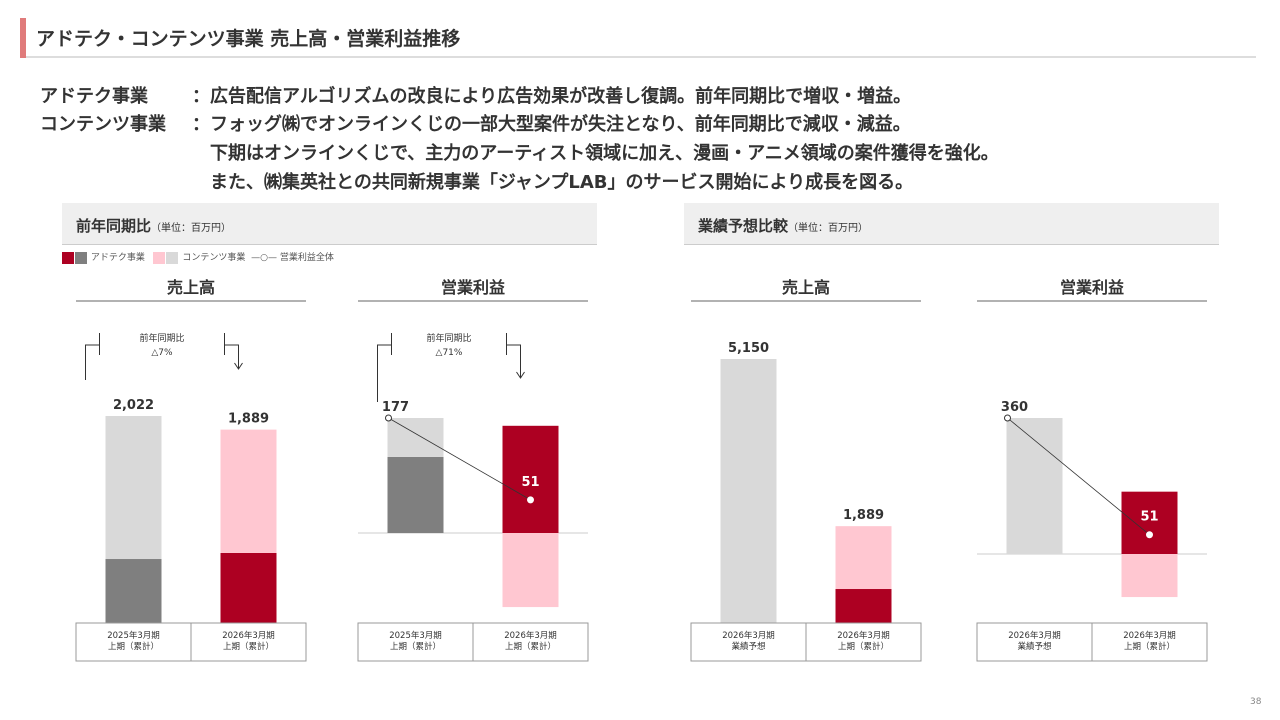 The height and width of the screenshot is (720, 1280). I want to click on legend-swatch-contents-prior, so click(172, 257).